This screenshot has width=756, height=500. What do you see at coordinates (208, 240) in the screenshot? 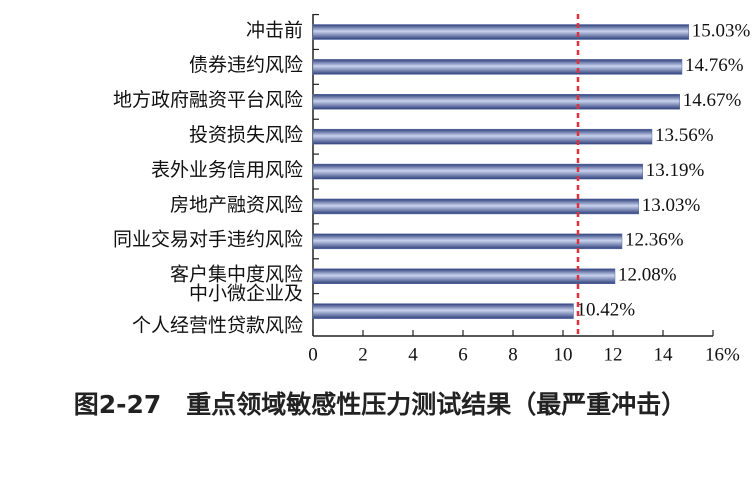
I see `y-tick-label: 同业交易对手违约风险` at bounding box center [208, 240].